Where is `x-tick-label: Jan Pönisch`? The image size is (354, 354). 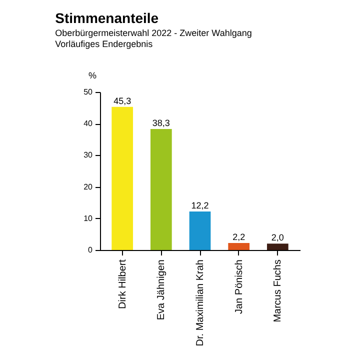
x-tick-label: Jan Pönisch is located at coordinates (239, 287).